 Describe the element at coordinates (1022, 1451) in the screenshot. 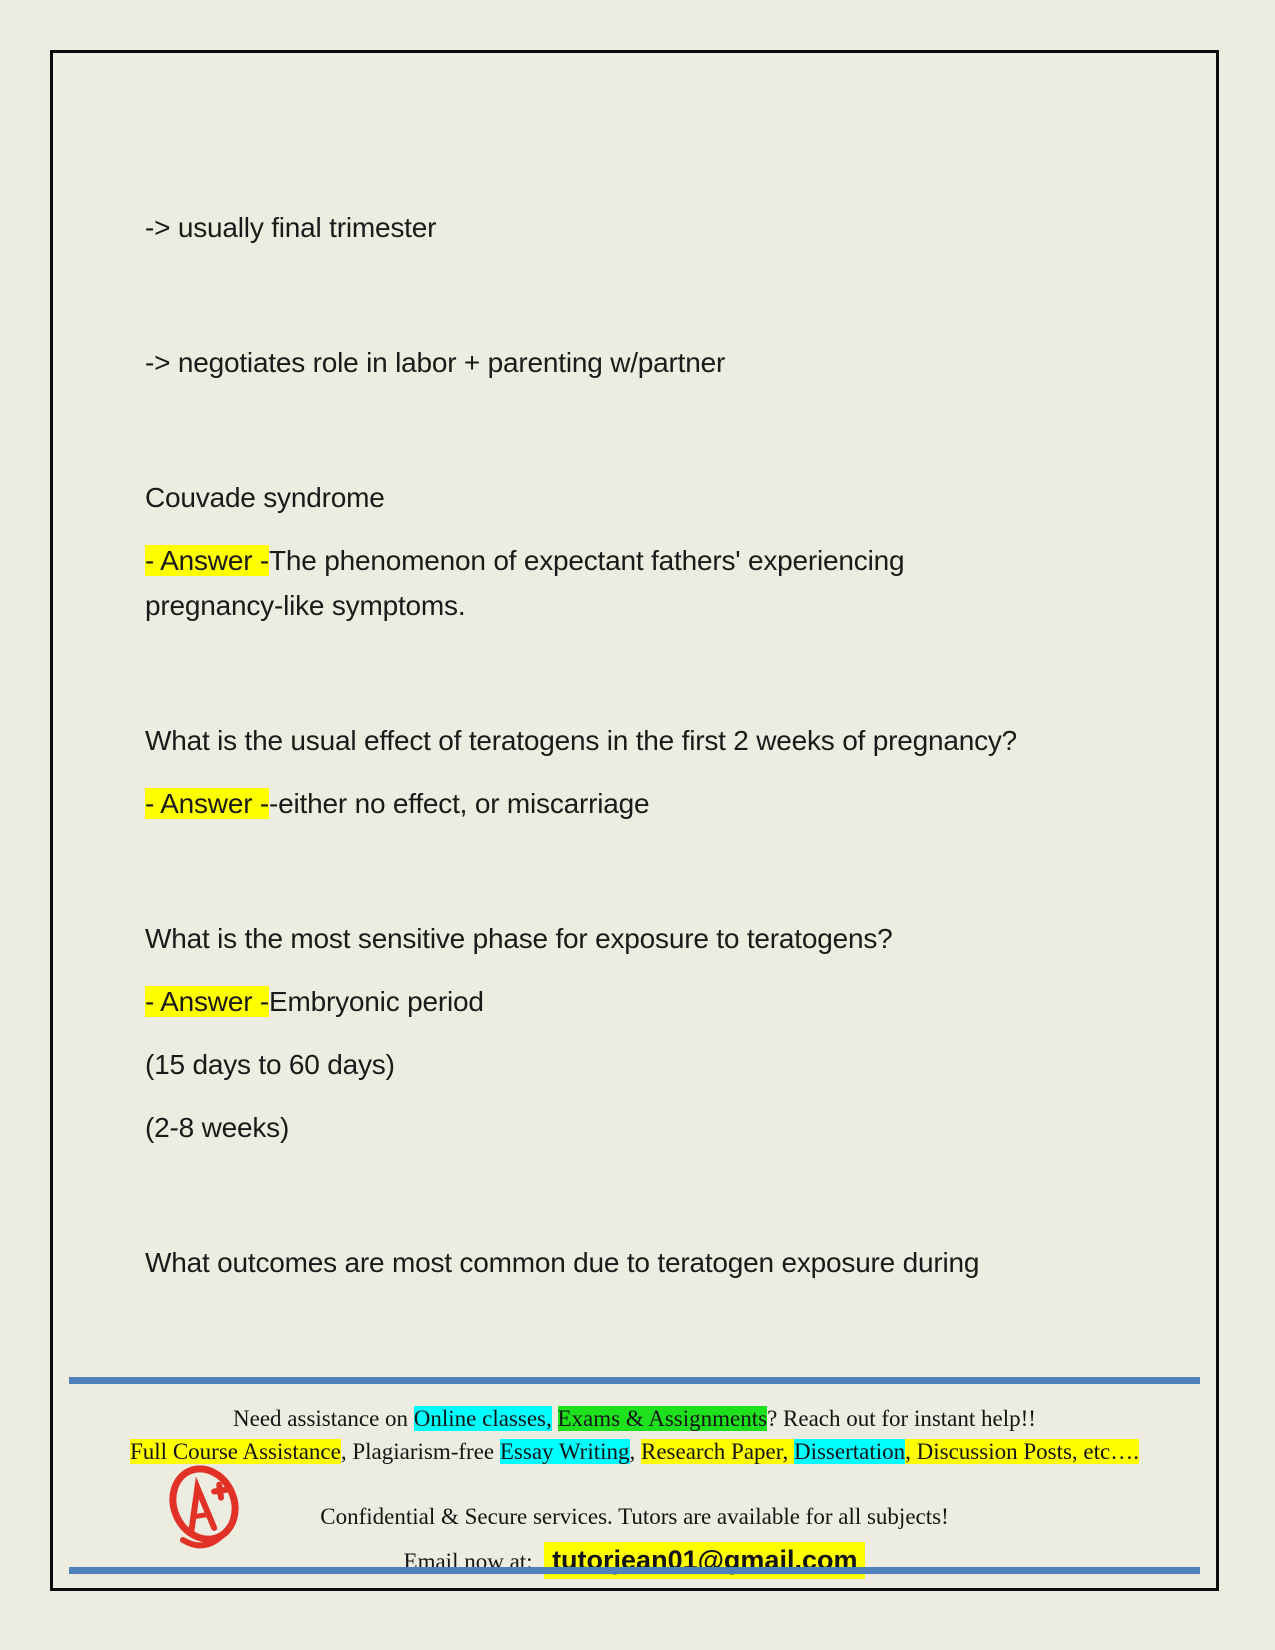

I see `discussion-posts-highlight: , Discussion Posts, etc….` at that location.